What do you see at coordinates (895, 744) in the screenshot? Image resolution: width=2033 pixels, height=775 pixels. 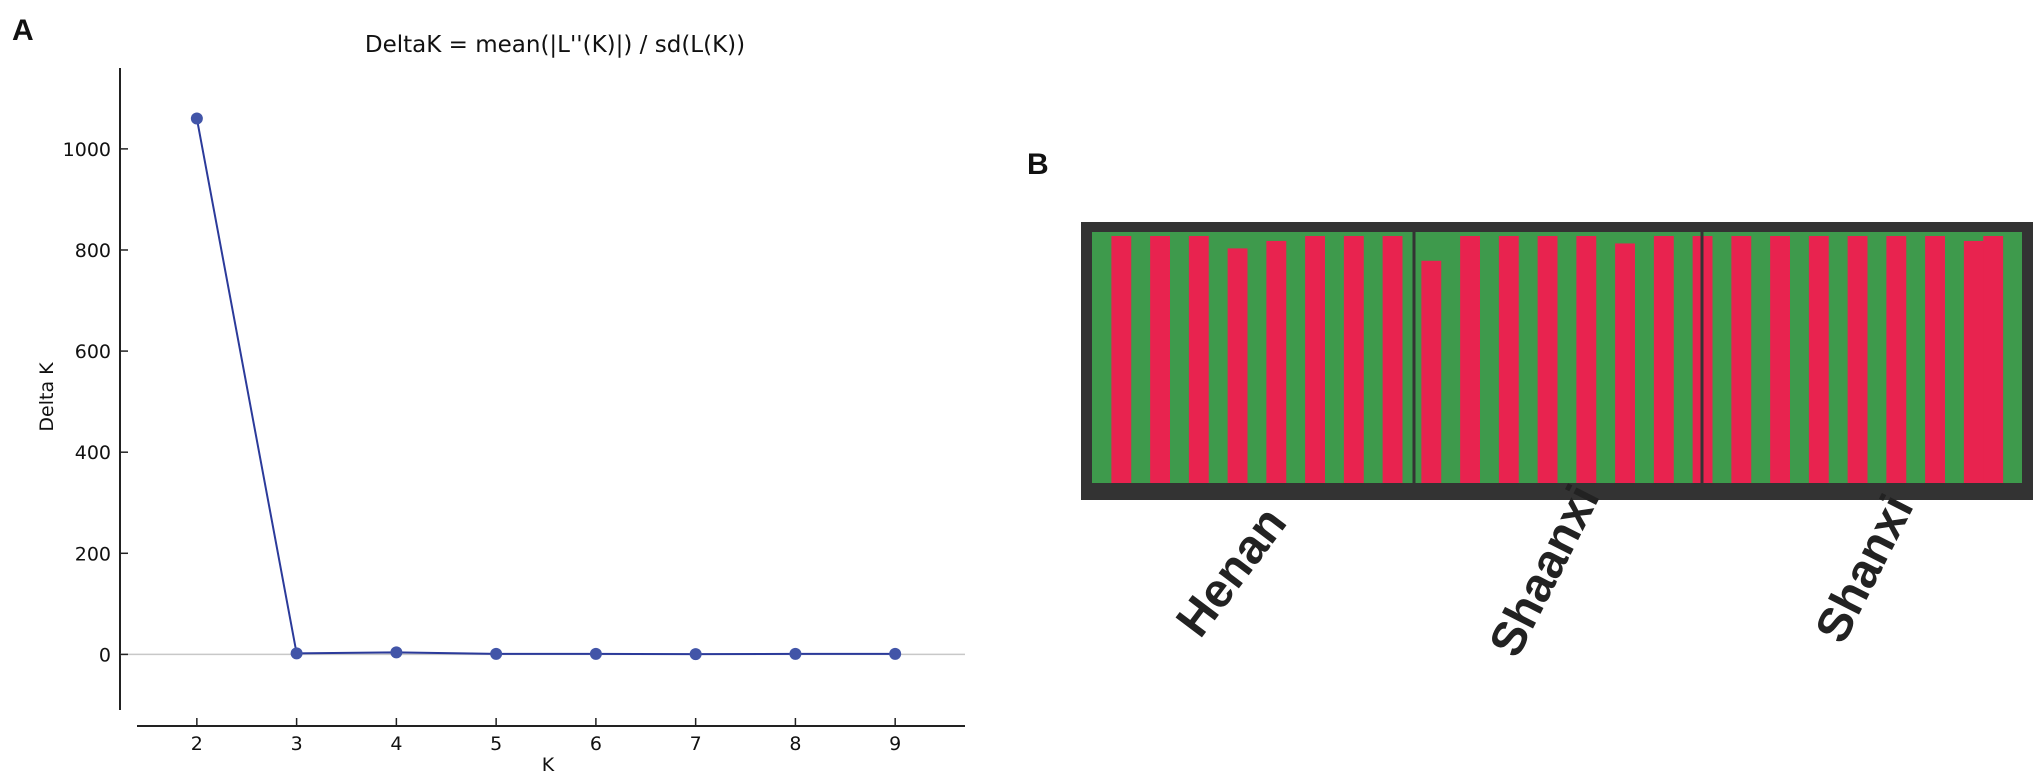 I see `x-tick-label: 9` at bounding box center [895, 744].